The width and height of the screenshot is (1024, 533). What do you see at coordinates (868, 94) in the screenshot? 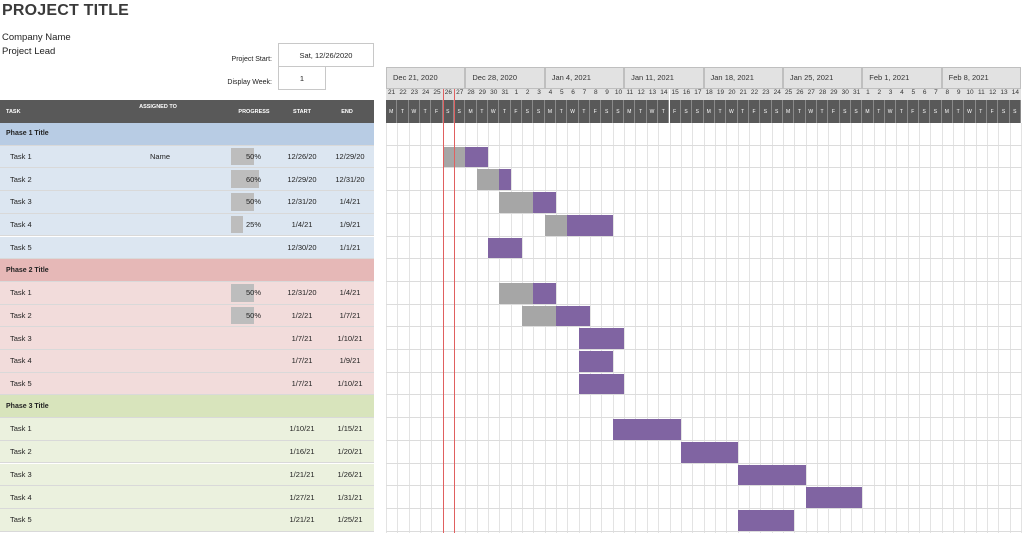
I see `day-number: 1` at bounding box center [868, 94].